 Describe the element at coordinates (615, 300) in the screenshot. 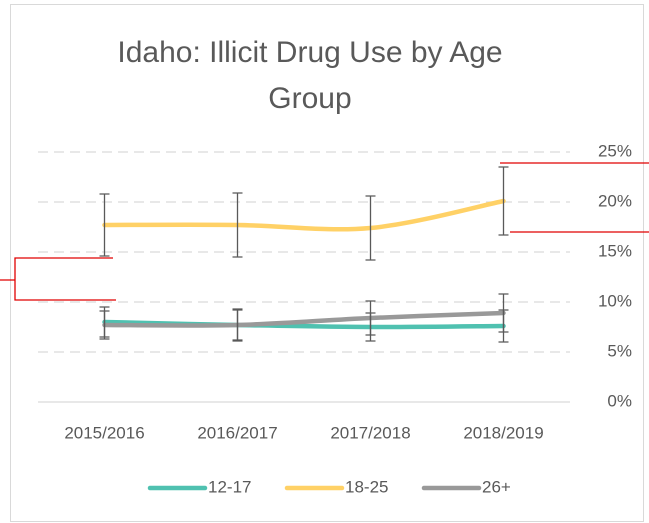

I see `y-tick-label: 10%` at that location.